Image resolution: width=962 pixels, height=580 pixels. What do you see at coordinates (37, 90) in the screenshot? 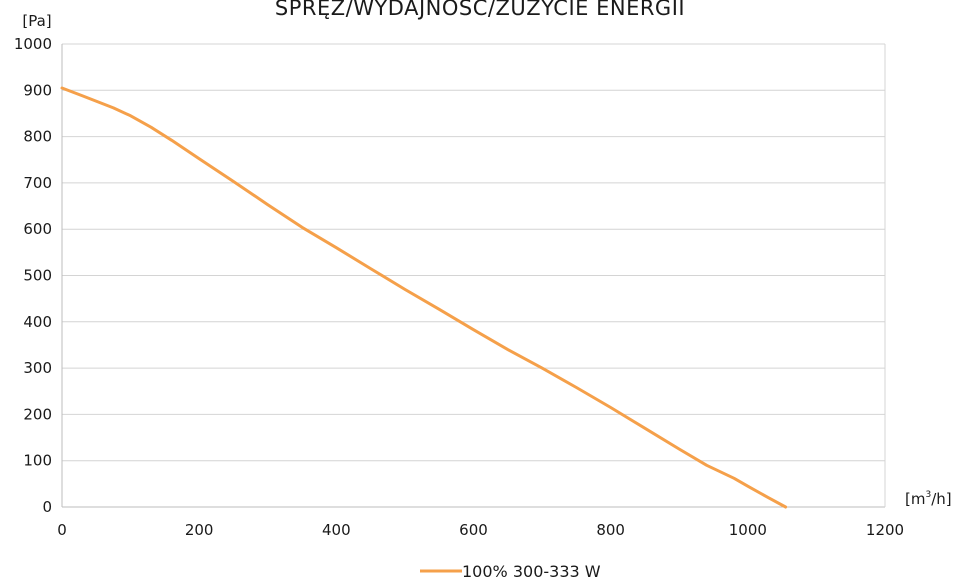
I see `y-tick-900: 900` at bounding box center [37, 90].